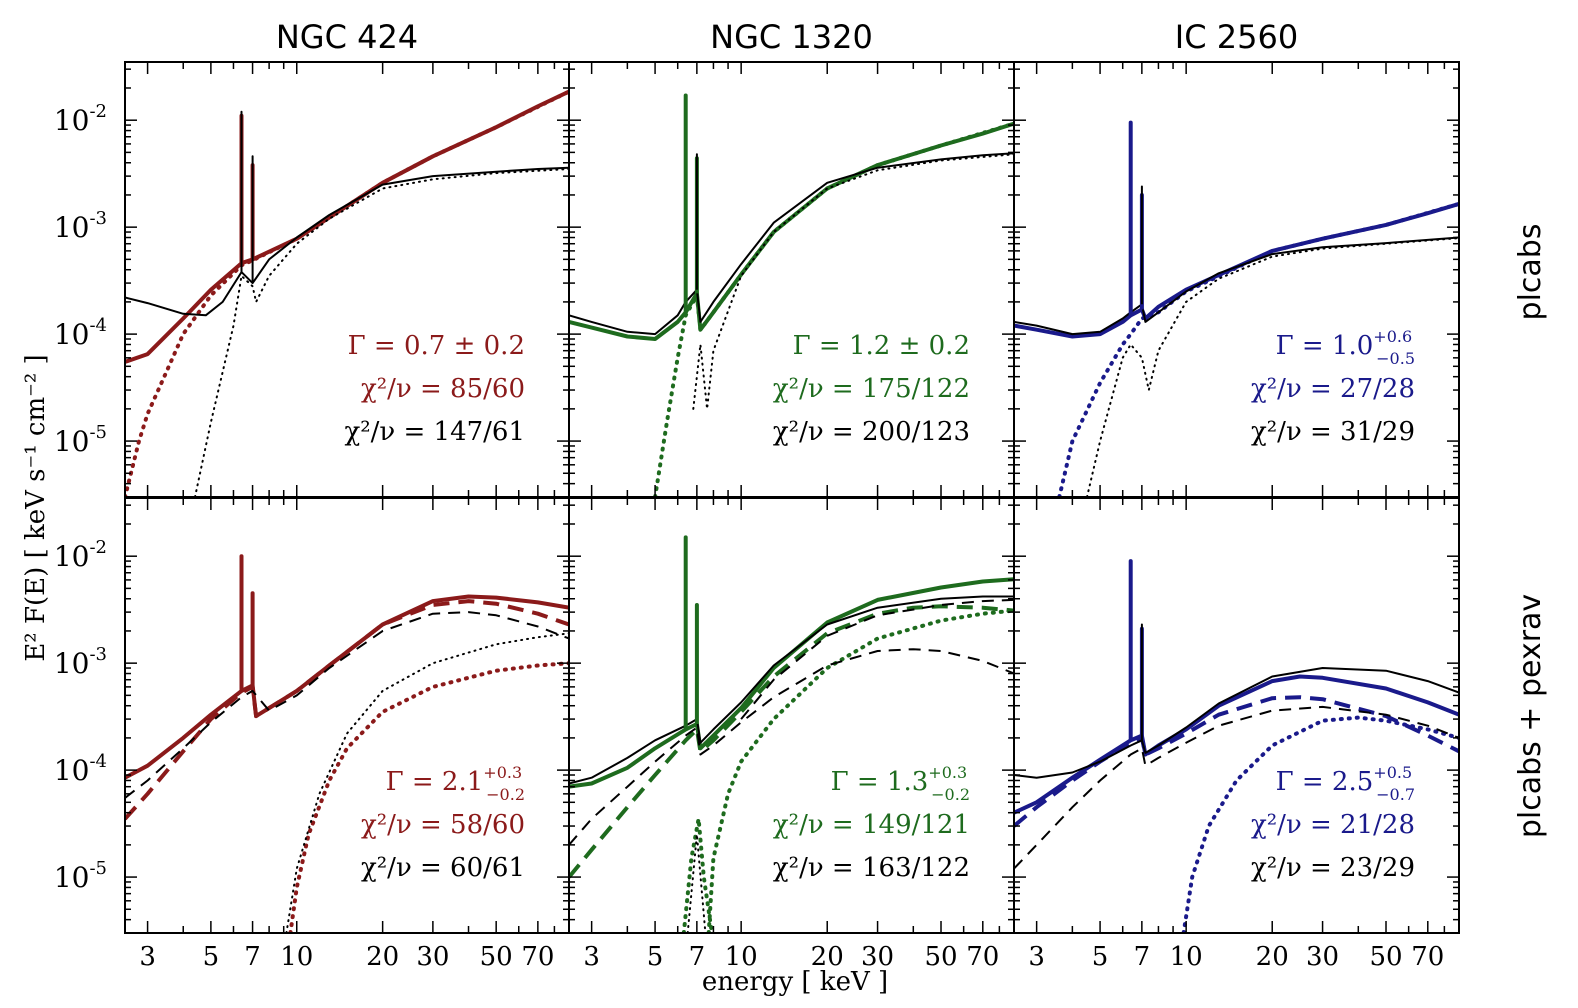 The height and width of the screenshot is (1008, 1578). Describe the element at coordinates (871, 389) in the screenshot. I see `fit-annotation: χ²/ν = 175/122` at that location.